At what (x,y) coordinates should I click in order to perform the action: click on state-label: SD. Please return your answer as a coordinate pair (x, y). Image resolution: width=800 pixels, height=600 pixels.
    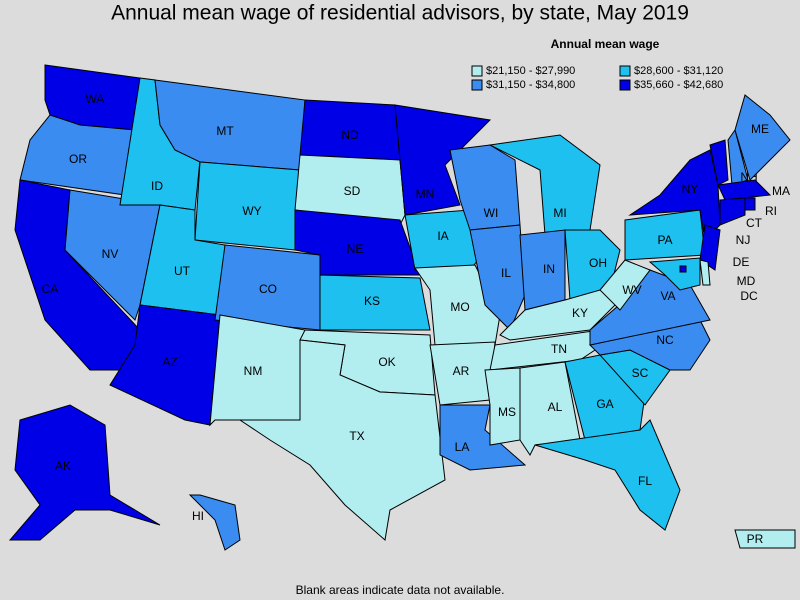
    Looking at the image, I should click on (352, 191).